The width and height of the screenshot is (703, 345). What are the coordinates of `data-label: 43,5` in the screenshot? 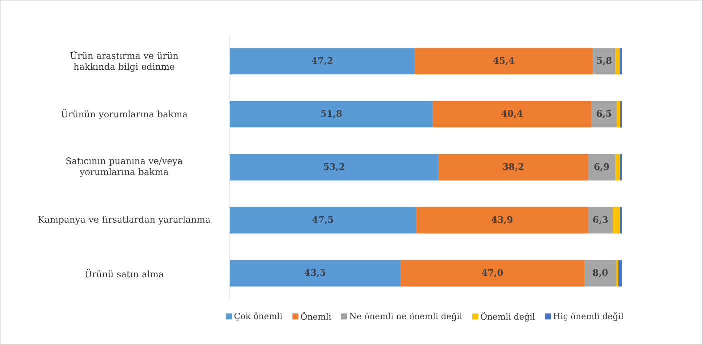 It's located at (315, 273).